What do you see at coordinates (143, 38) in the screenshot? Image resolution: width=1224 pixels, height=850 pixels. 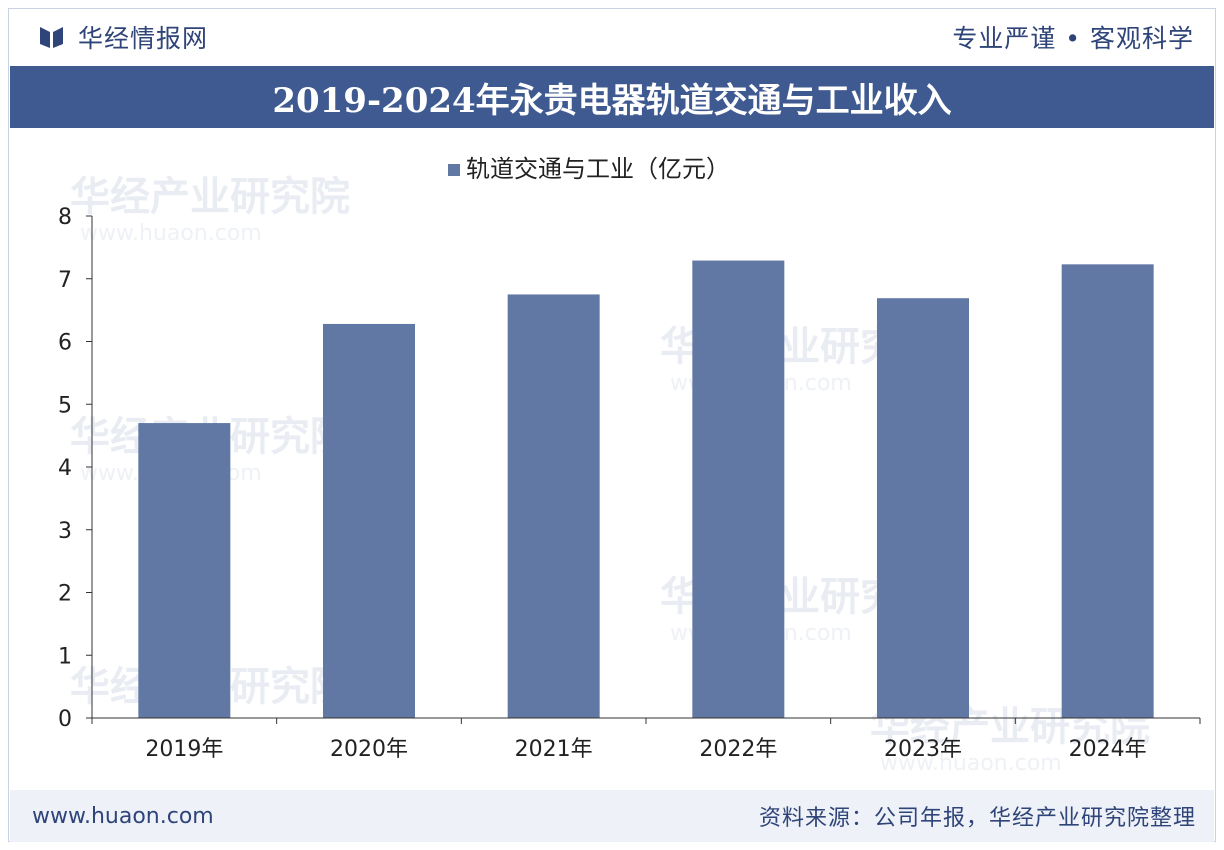 I see `brand-name: 华经情报网` at bounding box center [143, 38].